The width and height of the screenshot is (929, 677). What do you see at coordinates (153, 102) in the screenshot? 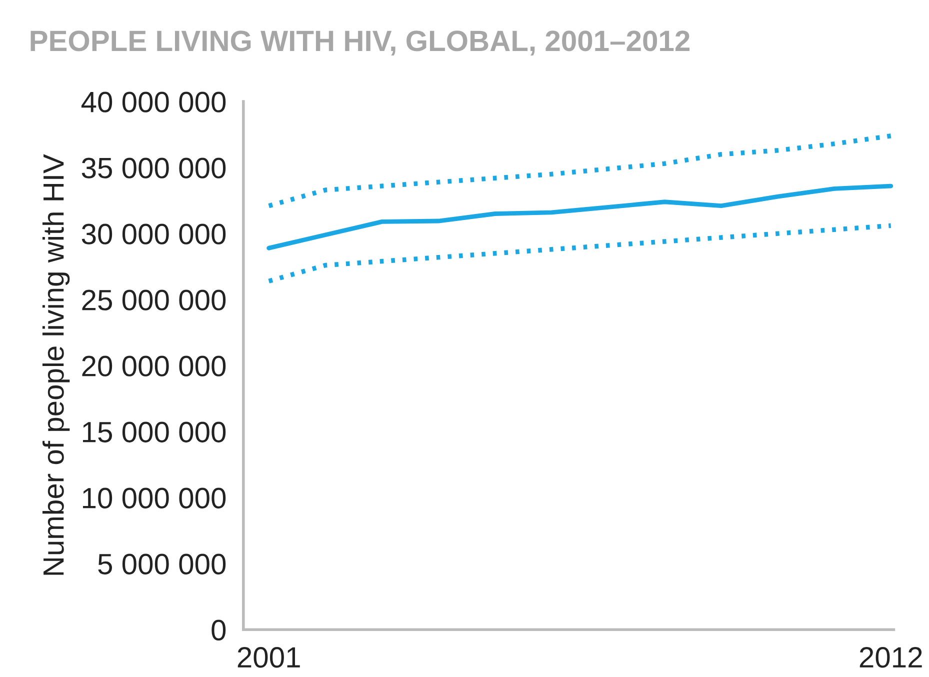
I see `y-tick-label: 40 000 000` at bounding box center [153, 102].